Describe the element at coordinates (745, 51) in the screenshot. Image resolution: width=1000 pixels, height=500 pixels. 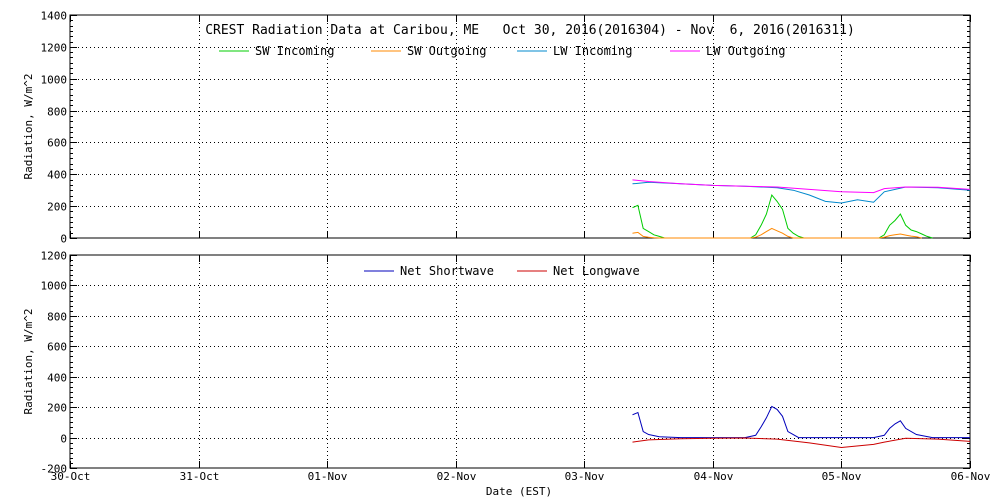
I see `legend-label-lw_out: LW Outgoing` at that location.